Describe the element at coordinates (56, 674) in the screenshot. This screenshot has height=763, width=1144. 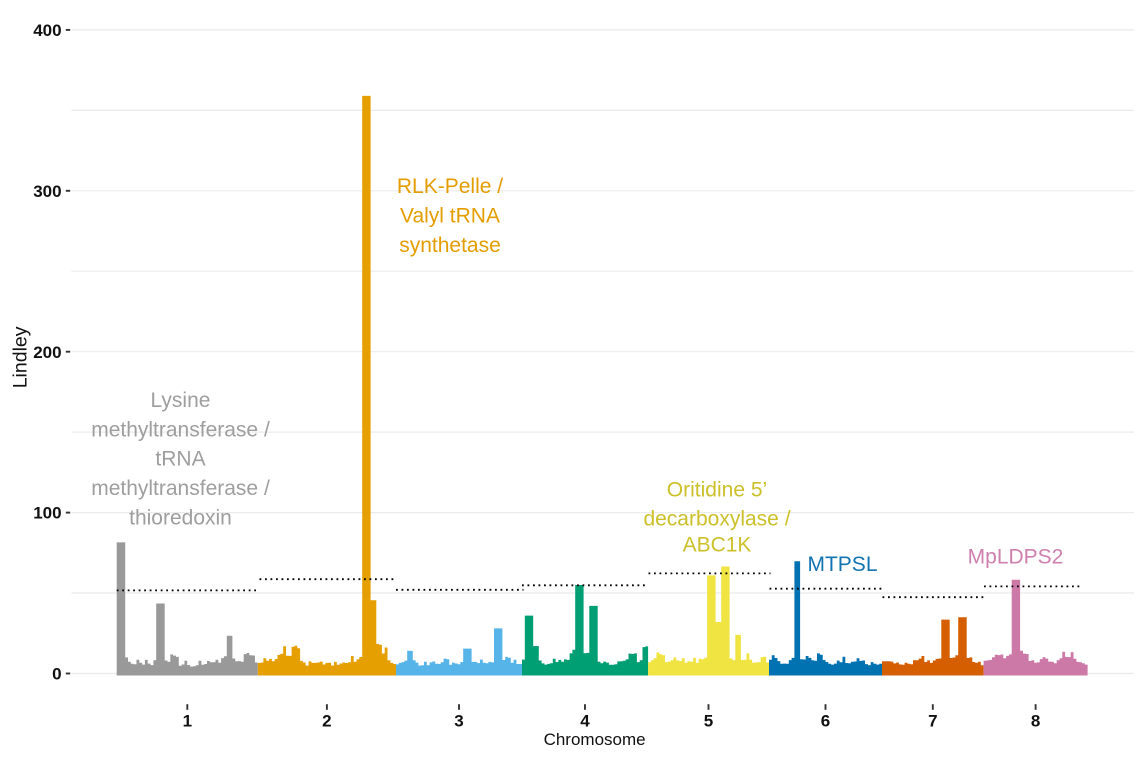
I see `svg-text: 0` at that location.